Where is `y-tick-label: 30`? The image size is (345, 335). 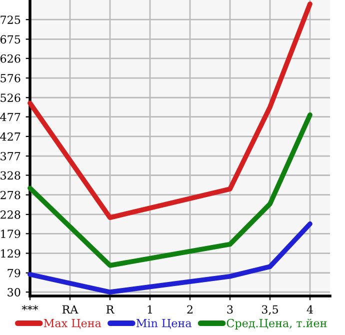 y-tick-label: 30 is located at coordinates (14, 292).